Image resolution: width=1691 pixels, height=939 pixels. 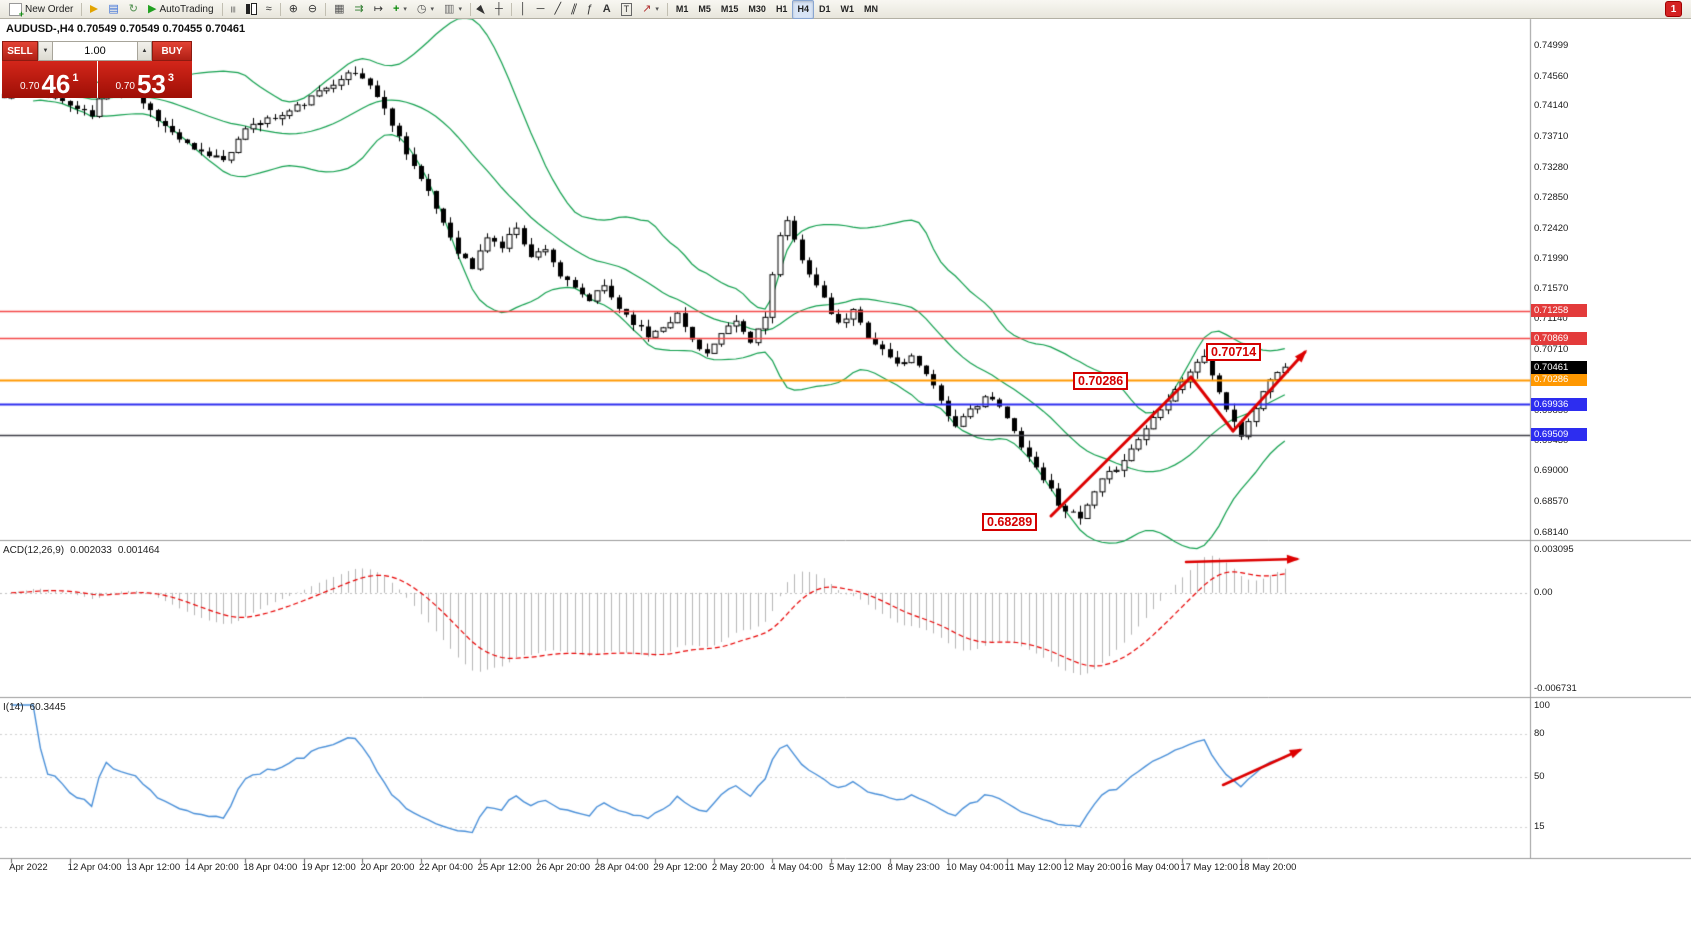 I want to click on timeframe-mn-button-label: MN, so click(x=870, y=9).